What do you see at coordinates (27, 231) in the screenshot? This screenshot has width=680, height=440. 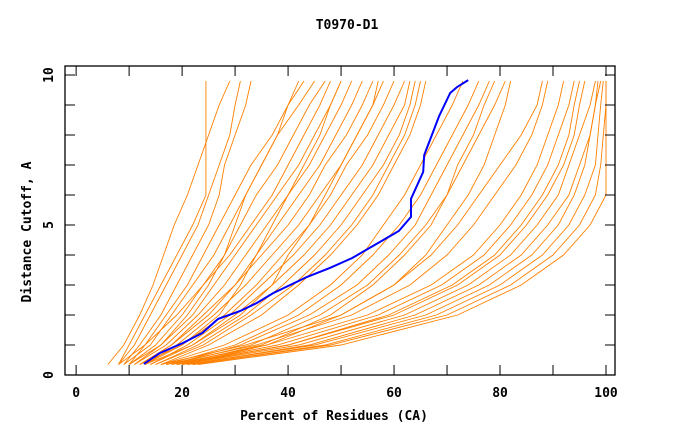 I see `y-axis-label: Distance Cutoff, A` at bounding box center [27, 231].